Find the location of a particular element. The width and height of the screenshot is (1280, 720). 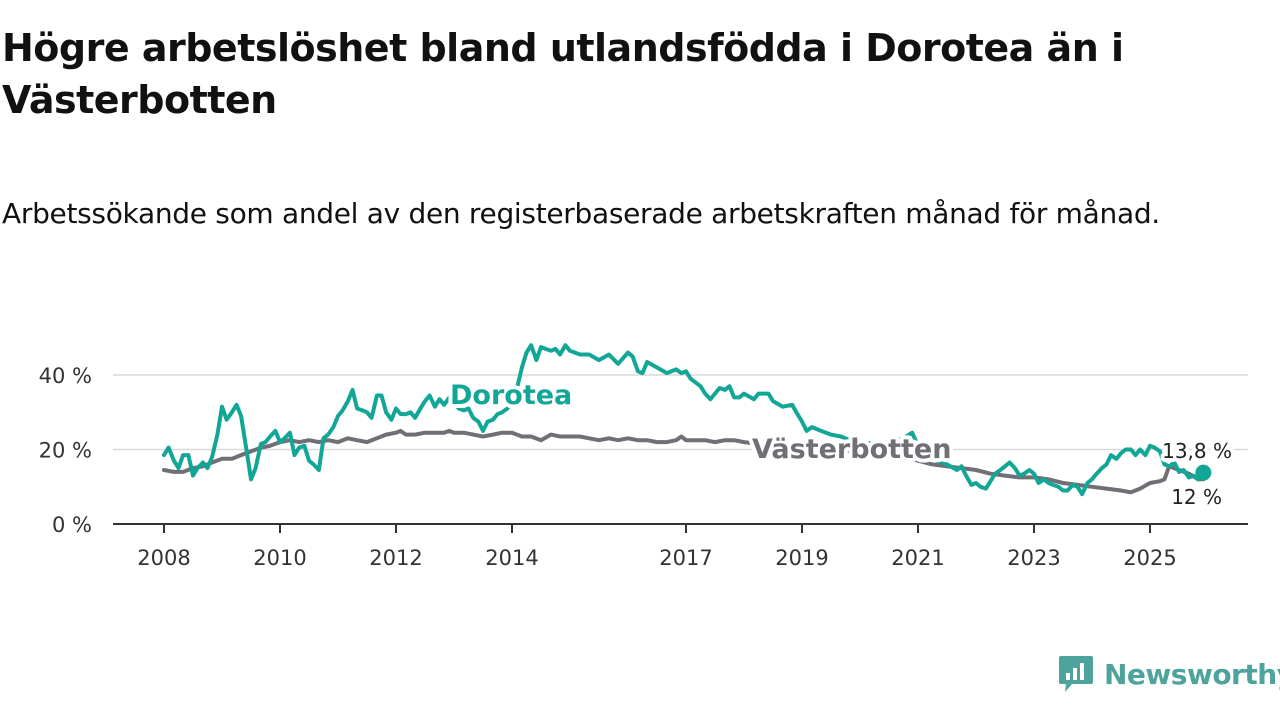

x-tick-label: 2012 is located at coordinates (395, 558).